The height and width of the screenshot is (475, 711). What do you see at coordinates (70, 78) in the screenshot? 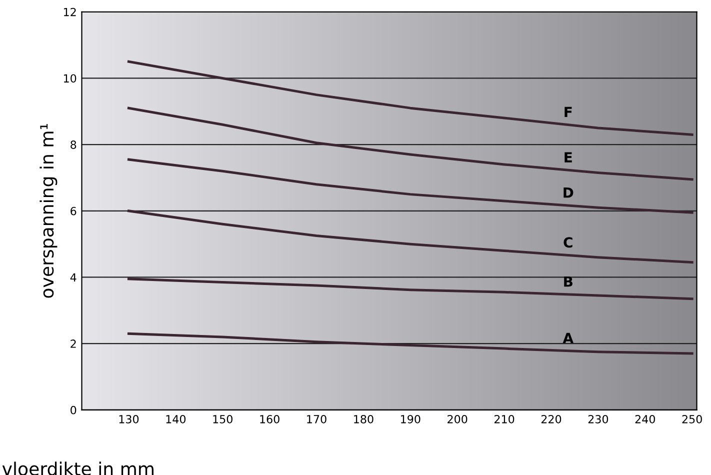
I see `y-tick-label: 10` at bounding box center [70, 78].